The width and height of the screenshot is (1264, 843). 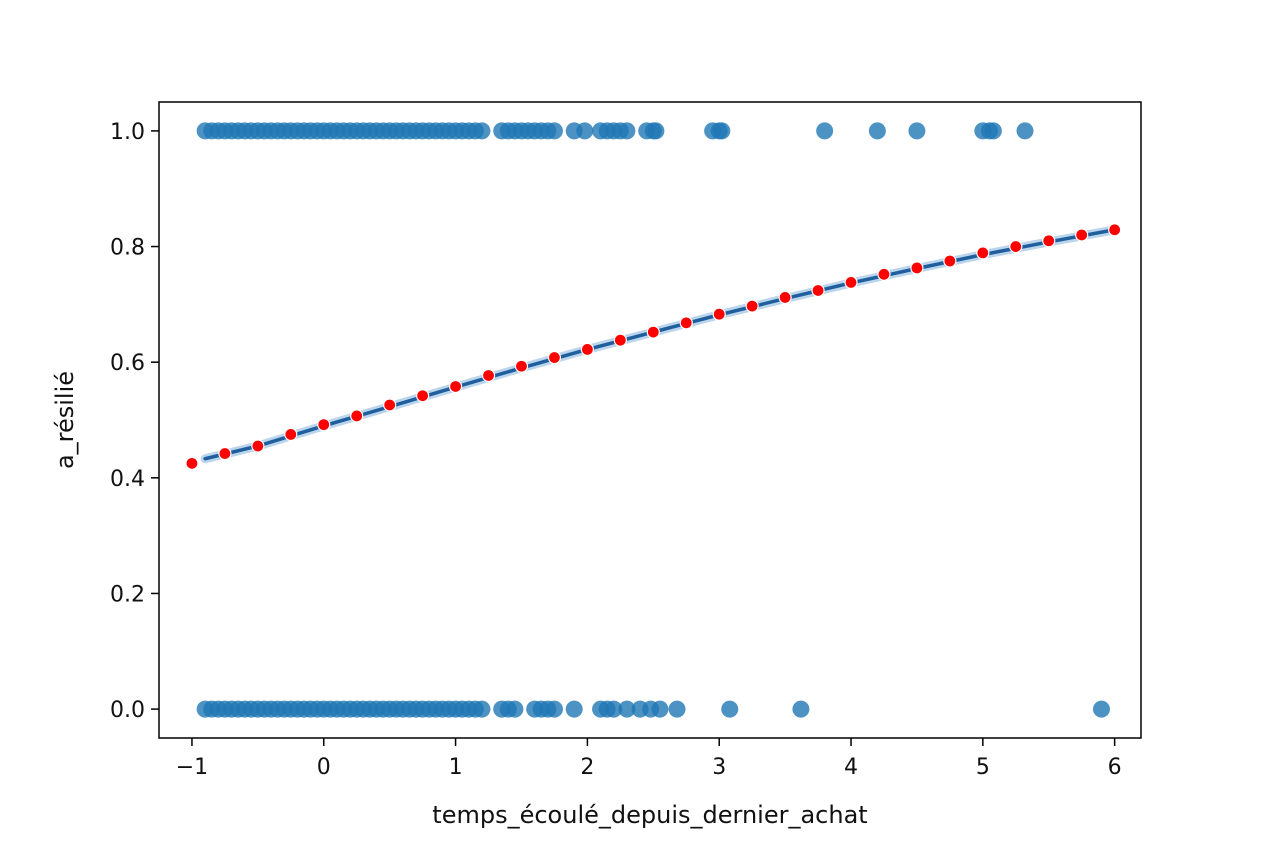 I want to click on y-tick-label: 0.0, so click(x=127, y=710).